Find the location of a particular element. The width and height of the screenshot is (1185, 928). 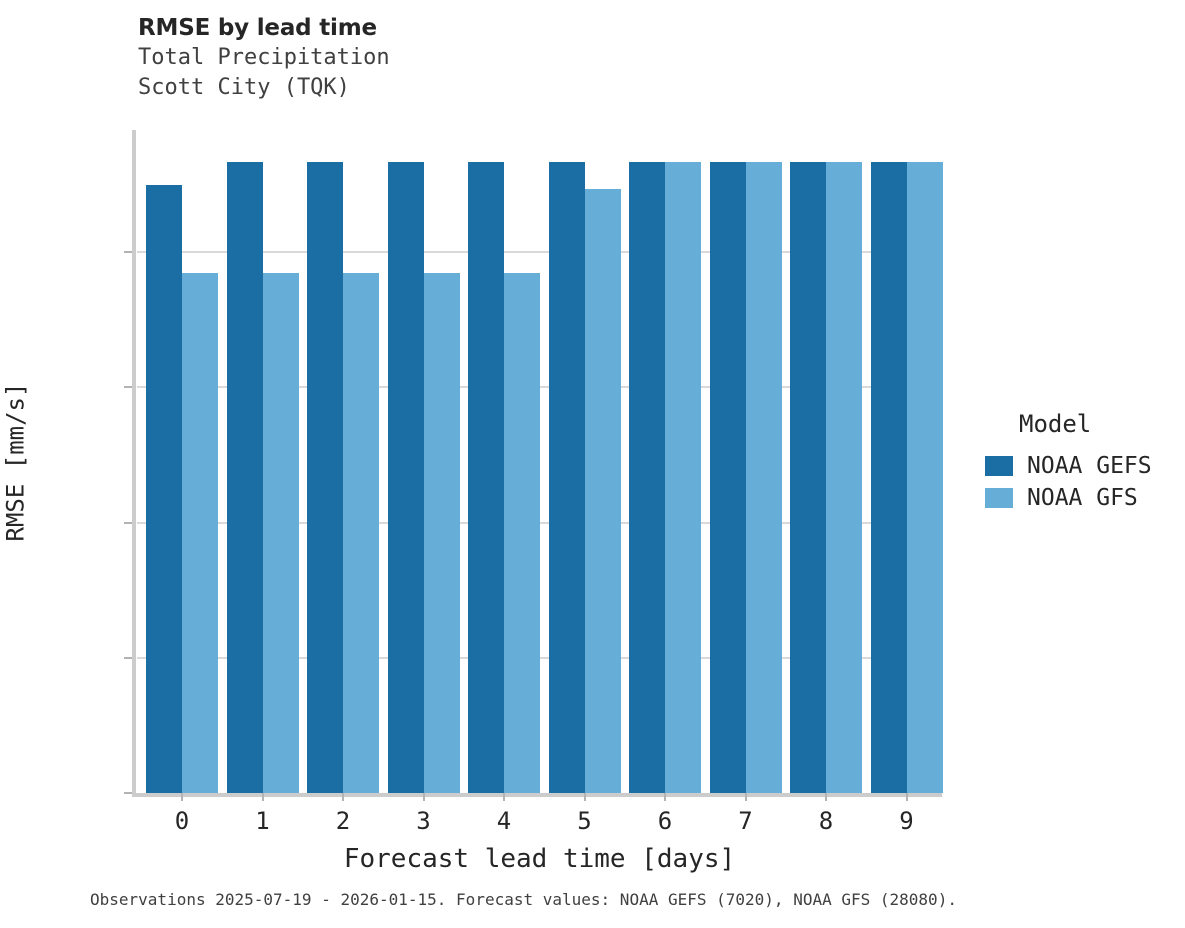

legend: Model NOAA GEFS NOAA GFS is located at coordinates (1068, 462).